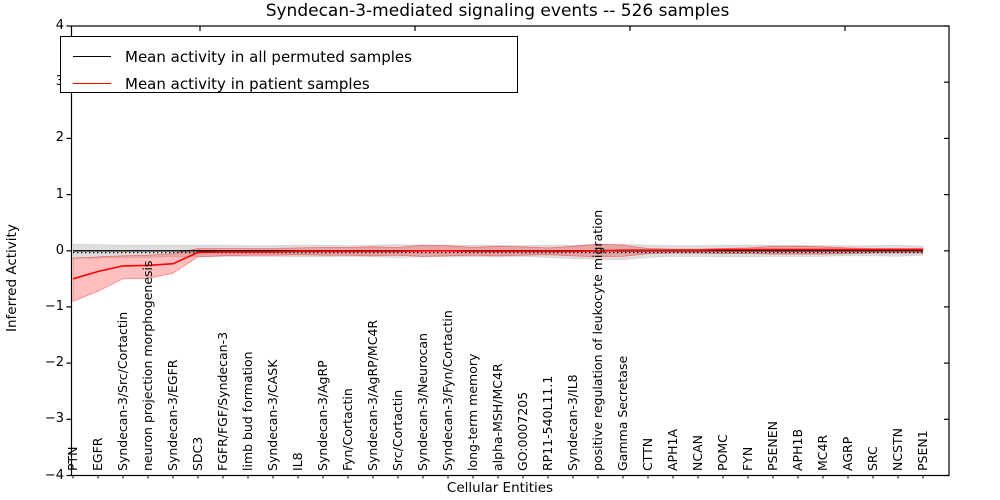  I want to click on legend-item-permuted: Mean activity in all permuted samples, so click(289, 56).